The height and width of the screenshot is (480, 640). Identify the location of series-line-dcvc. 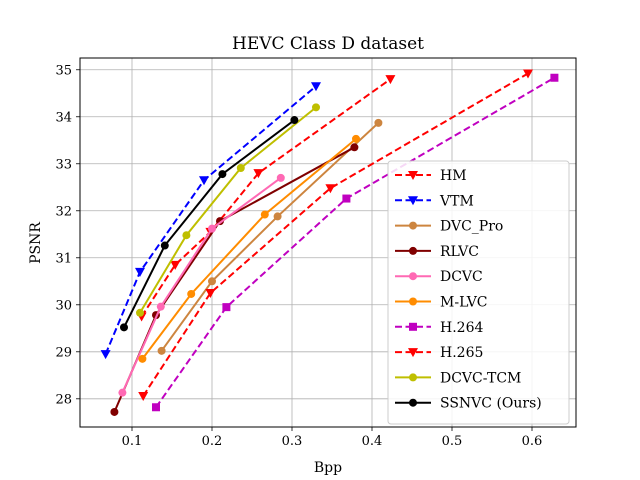
(201, 285).